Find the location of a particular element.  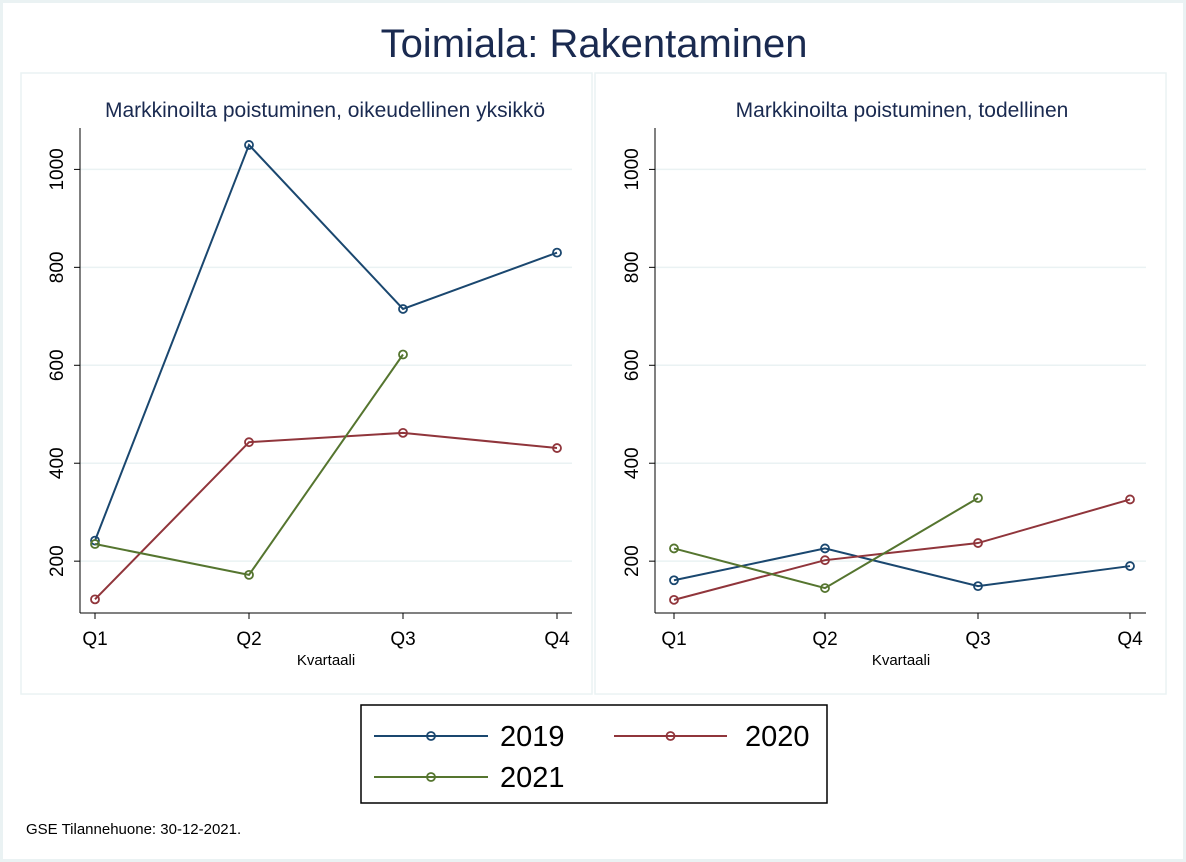

series-line-2019 is located at coordinates (902, 567).